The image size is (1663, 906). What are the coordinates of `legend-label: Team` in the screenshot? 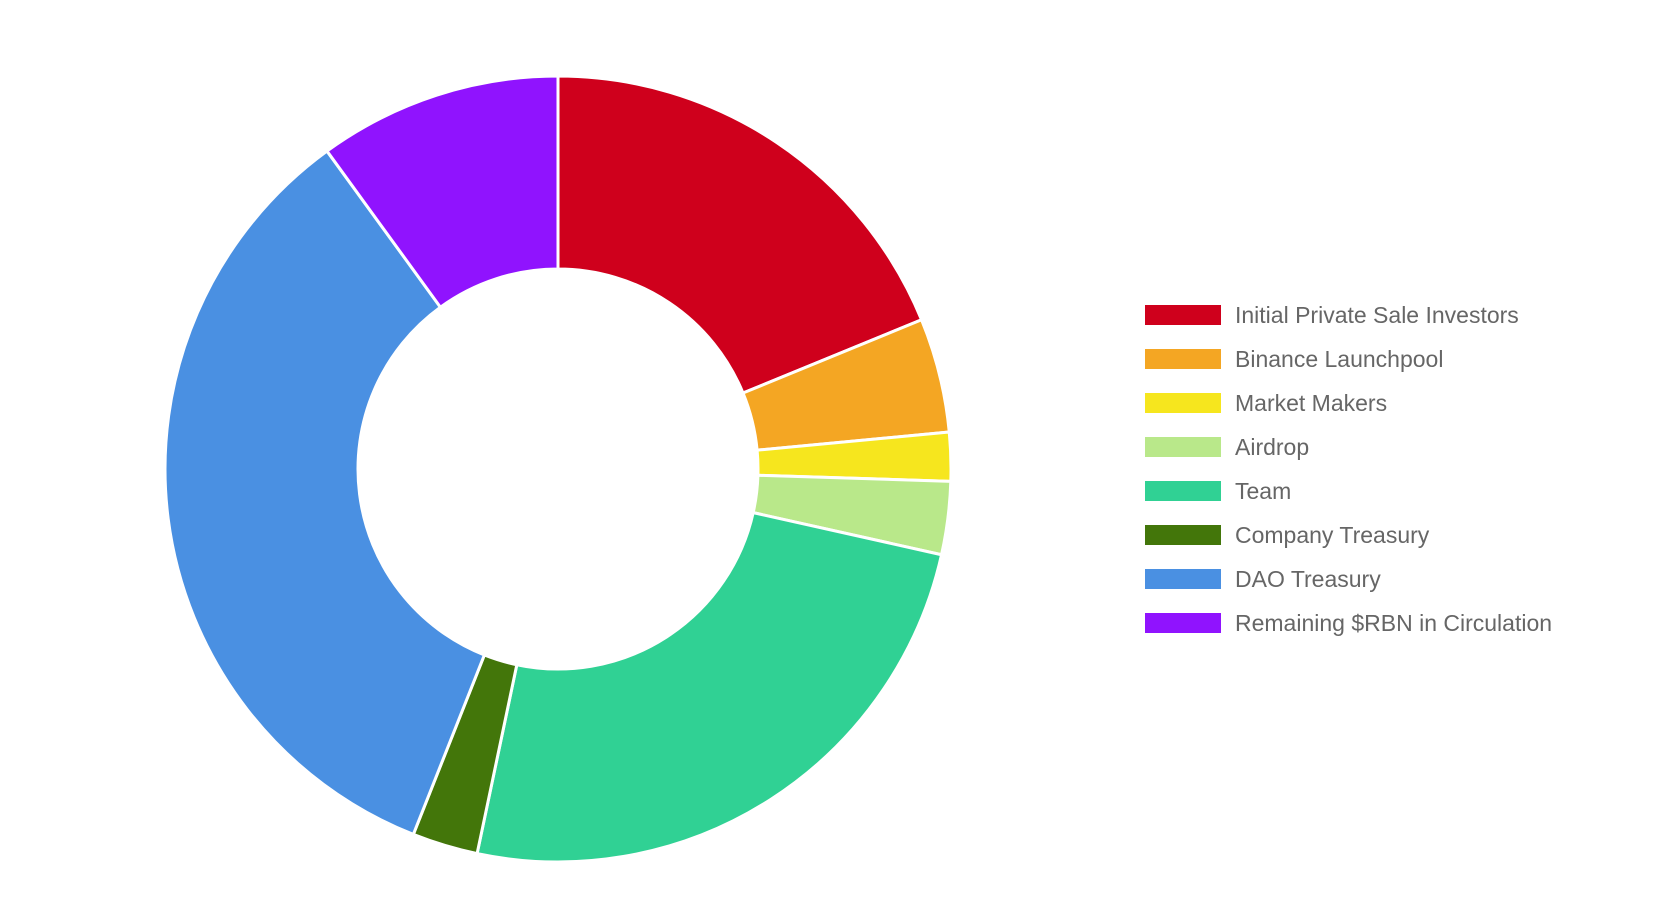 It's located at (1263, 490).